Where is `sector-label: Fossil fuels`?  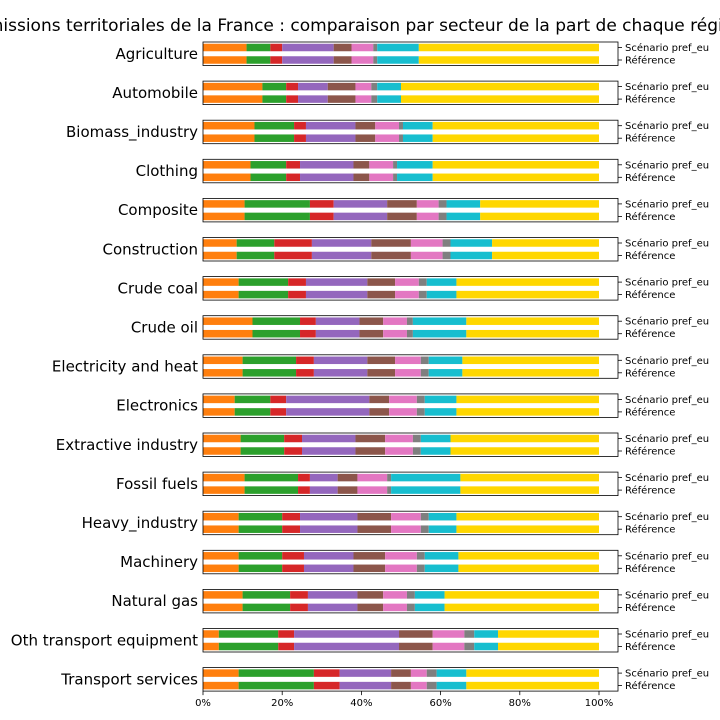
sector-label: Fossil fuels is located at coordinates (157, 484).